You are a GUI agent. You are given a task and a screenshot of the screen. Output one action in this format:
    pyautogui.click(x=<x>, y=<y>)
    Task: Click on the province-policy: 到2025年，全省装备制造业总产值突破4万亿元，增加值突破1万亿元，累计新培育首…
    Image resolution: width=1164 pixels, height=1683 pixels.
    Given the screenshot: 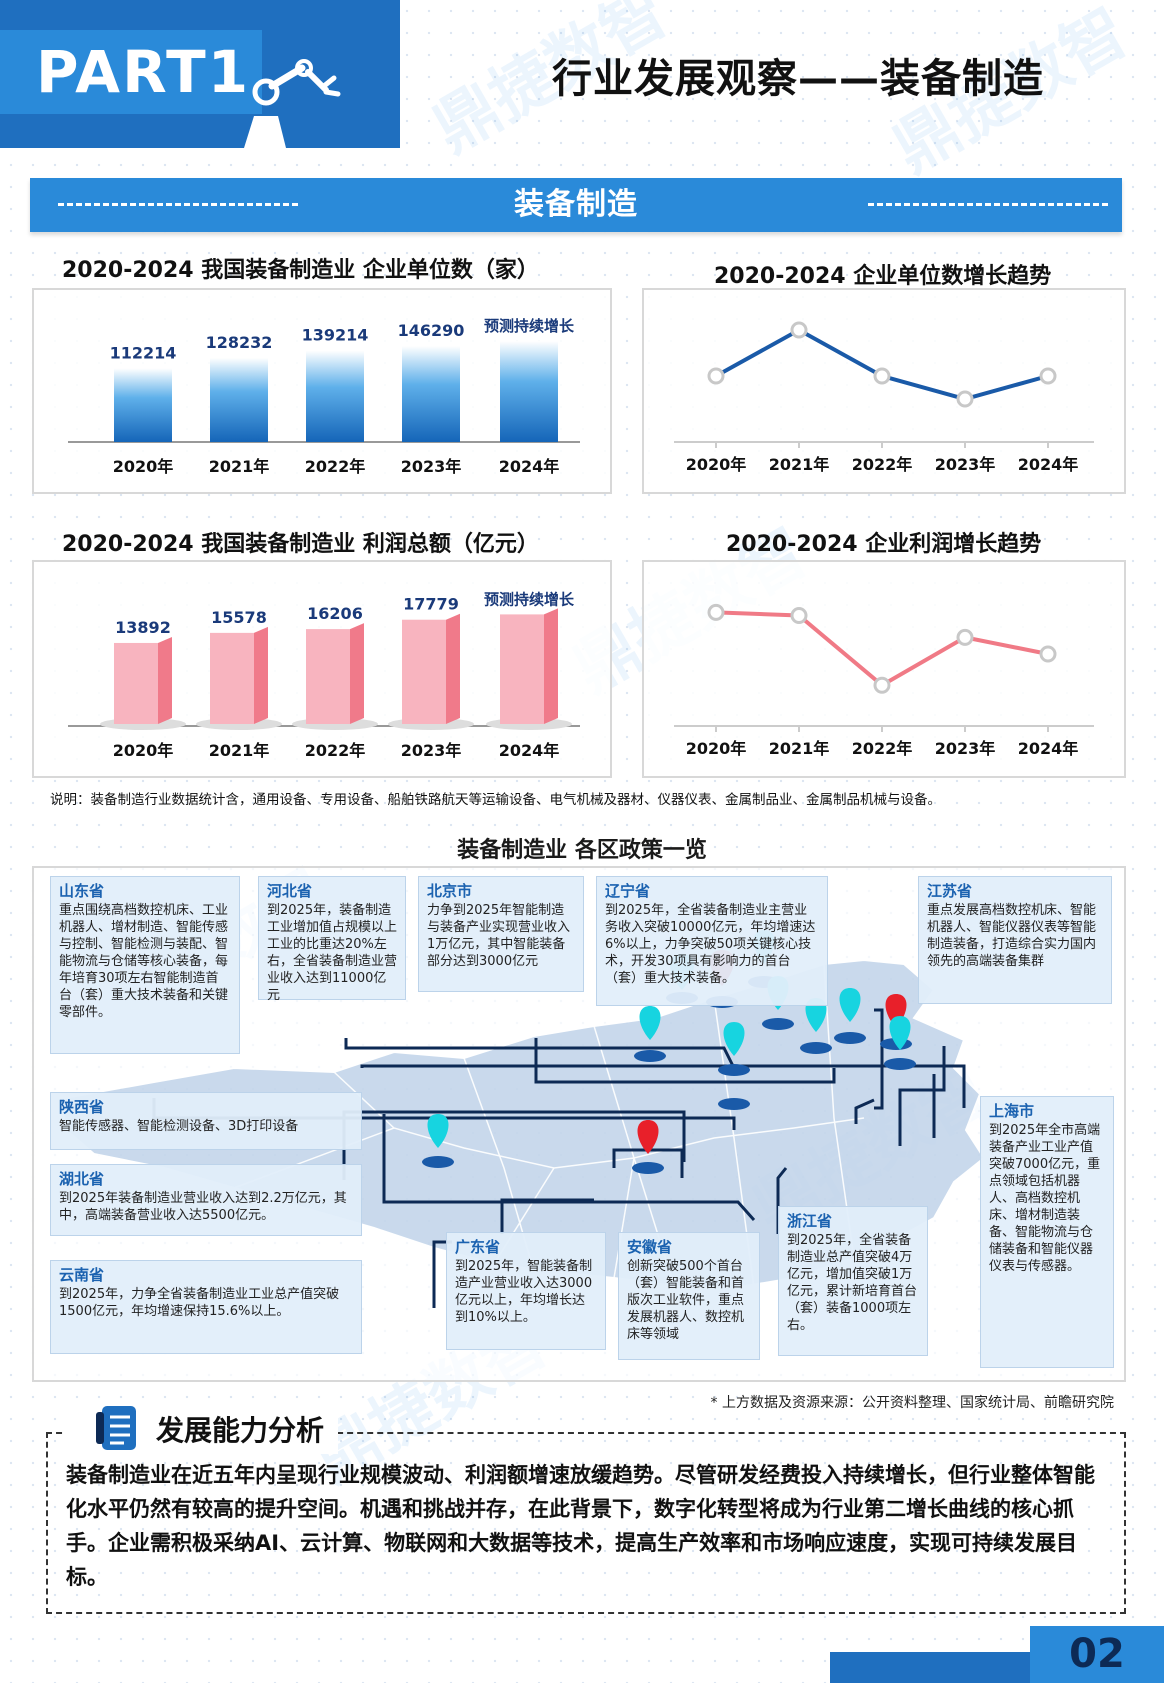 What is the action you would take?
    pyautogui.click(x=852, y=1283)
    